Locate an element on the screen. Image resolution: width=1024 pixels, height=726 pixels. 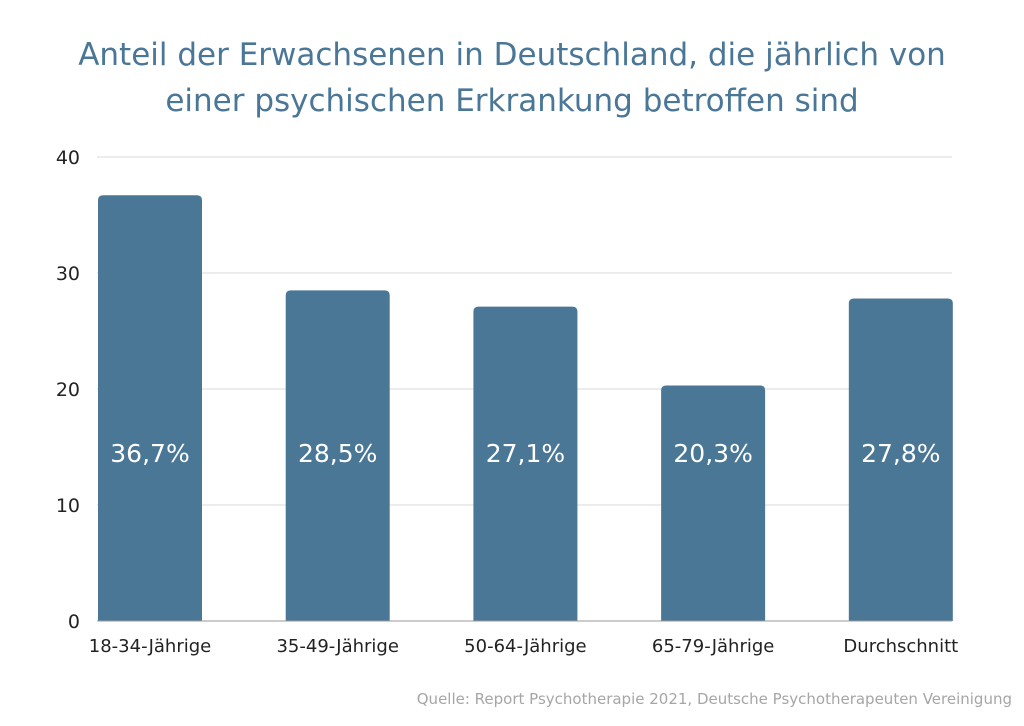
data-label: 28,5% is located at coordinates (337, 453).